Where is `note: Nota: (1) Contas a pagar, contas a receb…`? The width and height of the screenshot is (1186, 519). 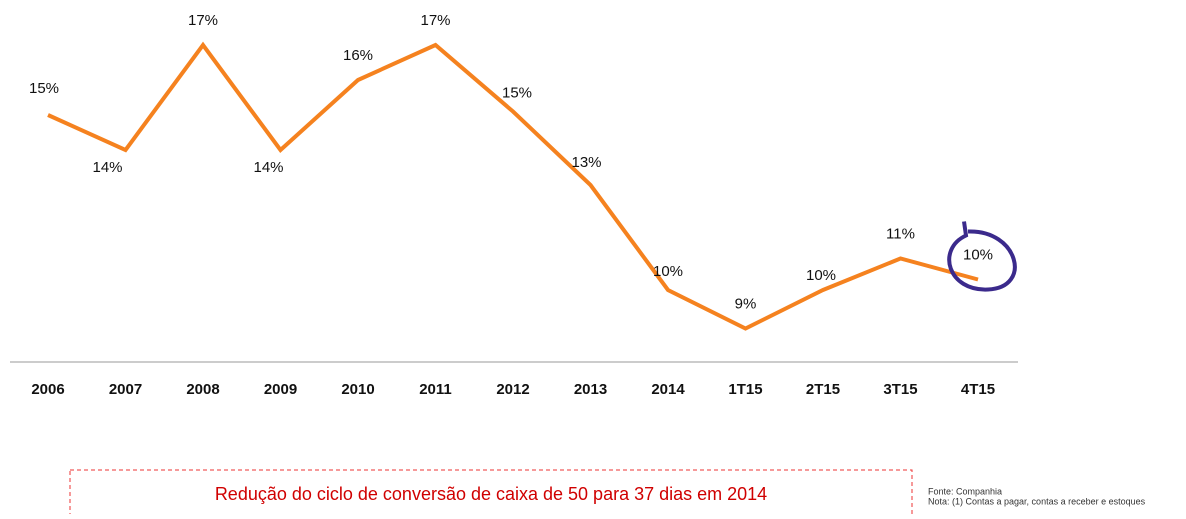
note: Nota: (1) Contas a pagar, contas a receb… is located at coordinates (1037, 501).